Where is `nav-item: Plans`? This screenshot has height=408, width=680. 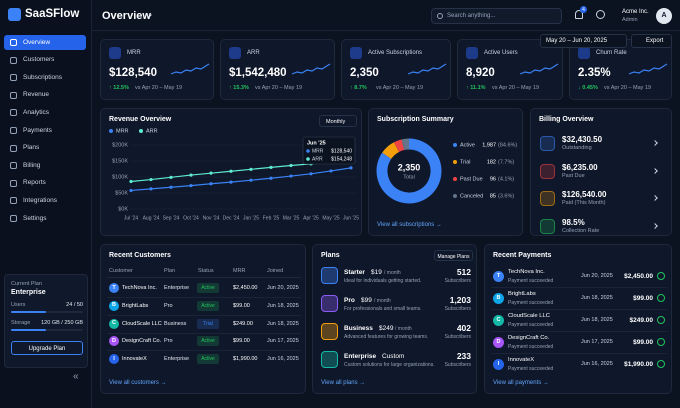 nav-item: Plans is located at coordinates (45, 148).